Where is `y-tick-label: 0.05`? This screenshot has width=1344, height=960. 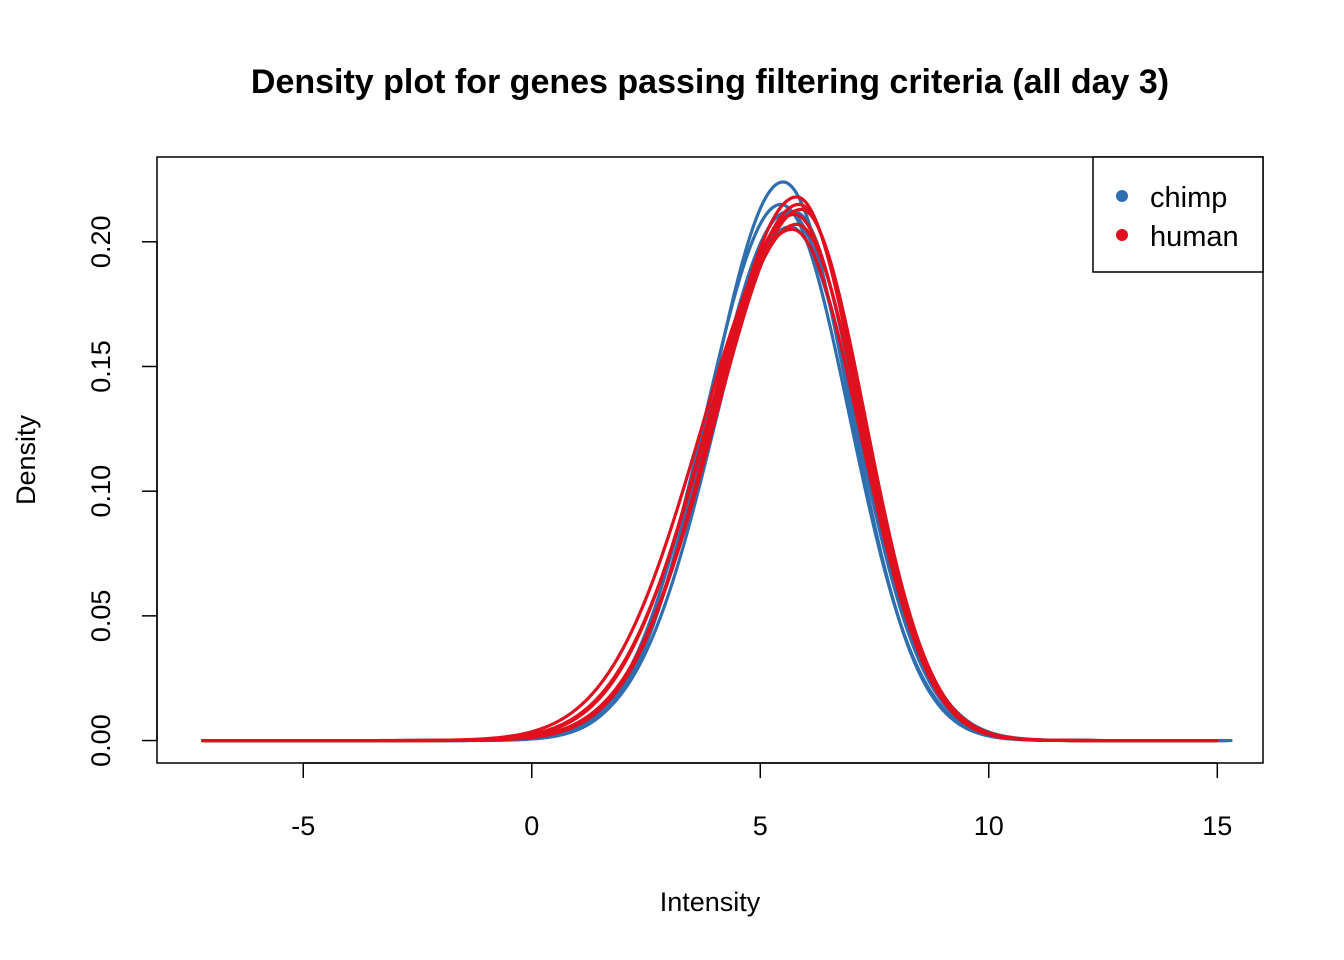
y-tick-label: 0.05 is located at coordinates (101, 616).